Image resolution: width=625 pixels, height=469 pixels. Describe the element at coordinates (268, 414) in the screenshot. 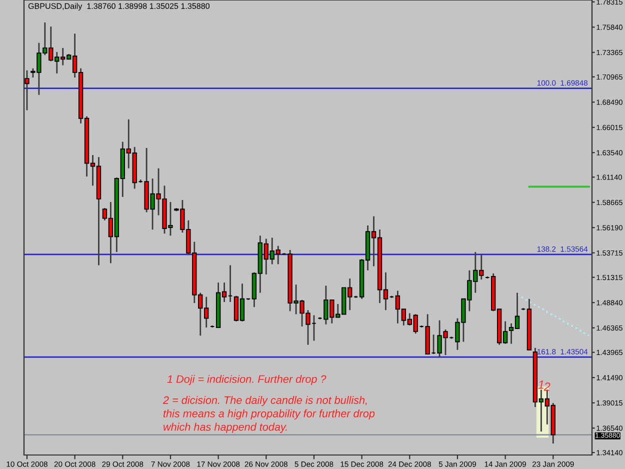

I see `annotation: 2 = dicision. The daily candle is not bullish, this means a high propability for further drop which has happend today.` at that location.